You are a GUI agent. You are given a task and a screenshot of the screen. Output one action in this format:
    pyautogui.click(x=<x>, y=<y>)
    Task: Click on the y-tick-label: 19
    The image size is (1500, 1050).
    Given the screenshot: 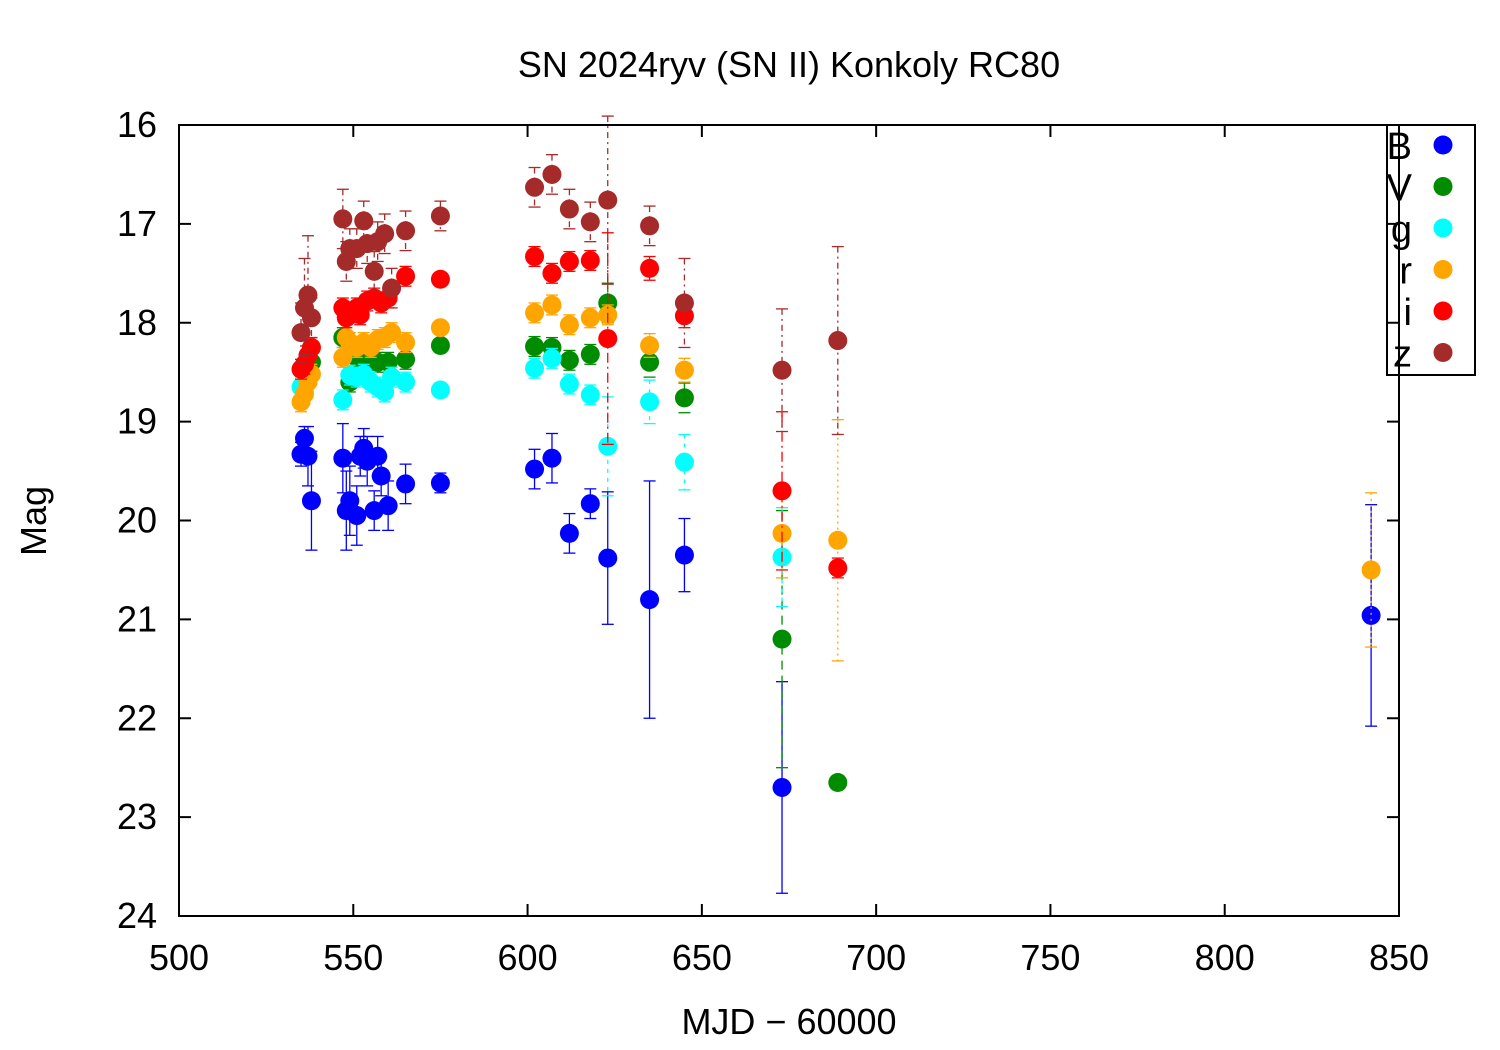 What is the action you would take?
    pyautogui.click(x=137, y=421)
    